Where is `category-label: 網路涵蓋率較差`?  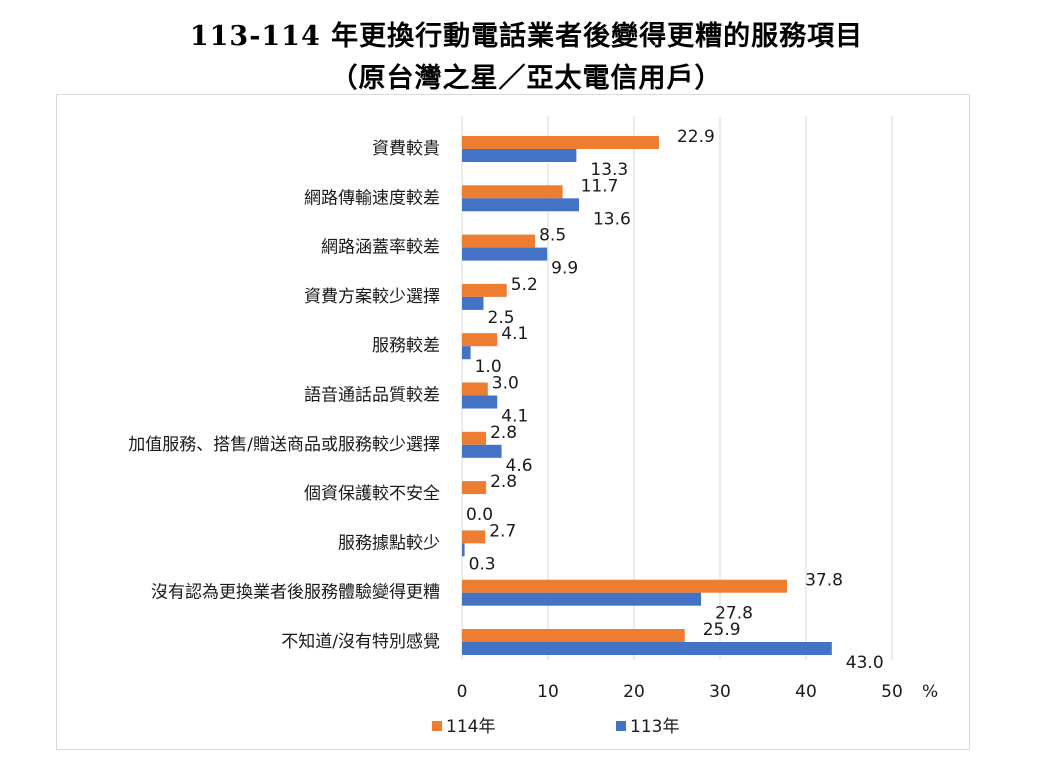
category-label: 網路涵蓋率較差 is located at coordinates (380, 248).